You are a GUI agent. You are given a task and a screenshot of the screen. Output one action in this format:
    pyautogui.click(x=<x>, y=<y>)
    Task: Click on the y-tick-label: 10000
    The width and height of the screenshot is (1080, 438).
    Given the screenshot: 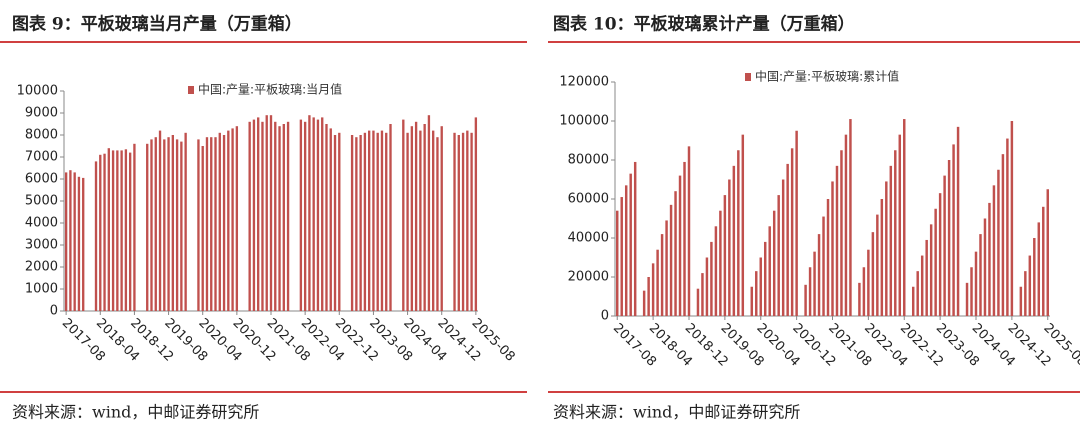 What is the action you would take?
    pyautogui.click(x=37, y=91)
    